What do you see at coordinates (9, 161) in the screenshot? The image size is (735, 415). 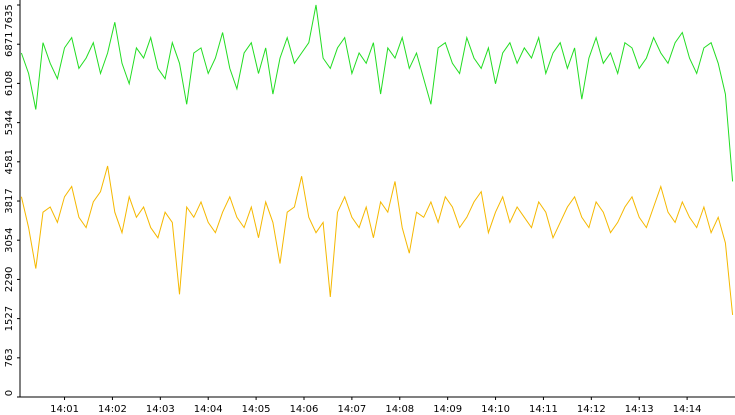 I see `y-tick-label: 4581` at bounding box center [9, 161].